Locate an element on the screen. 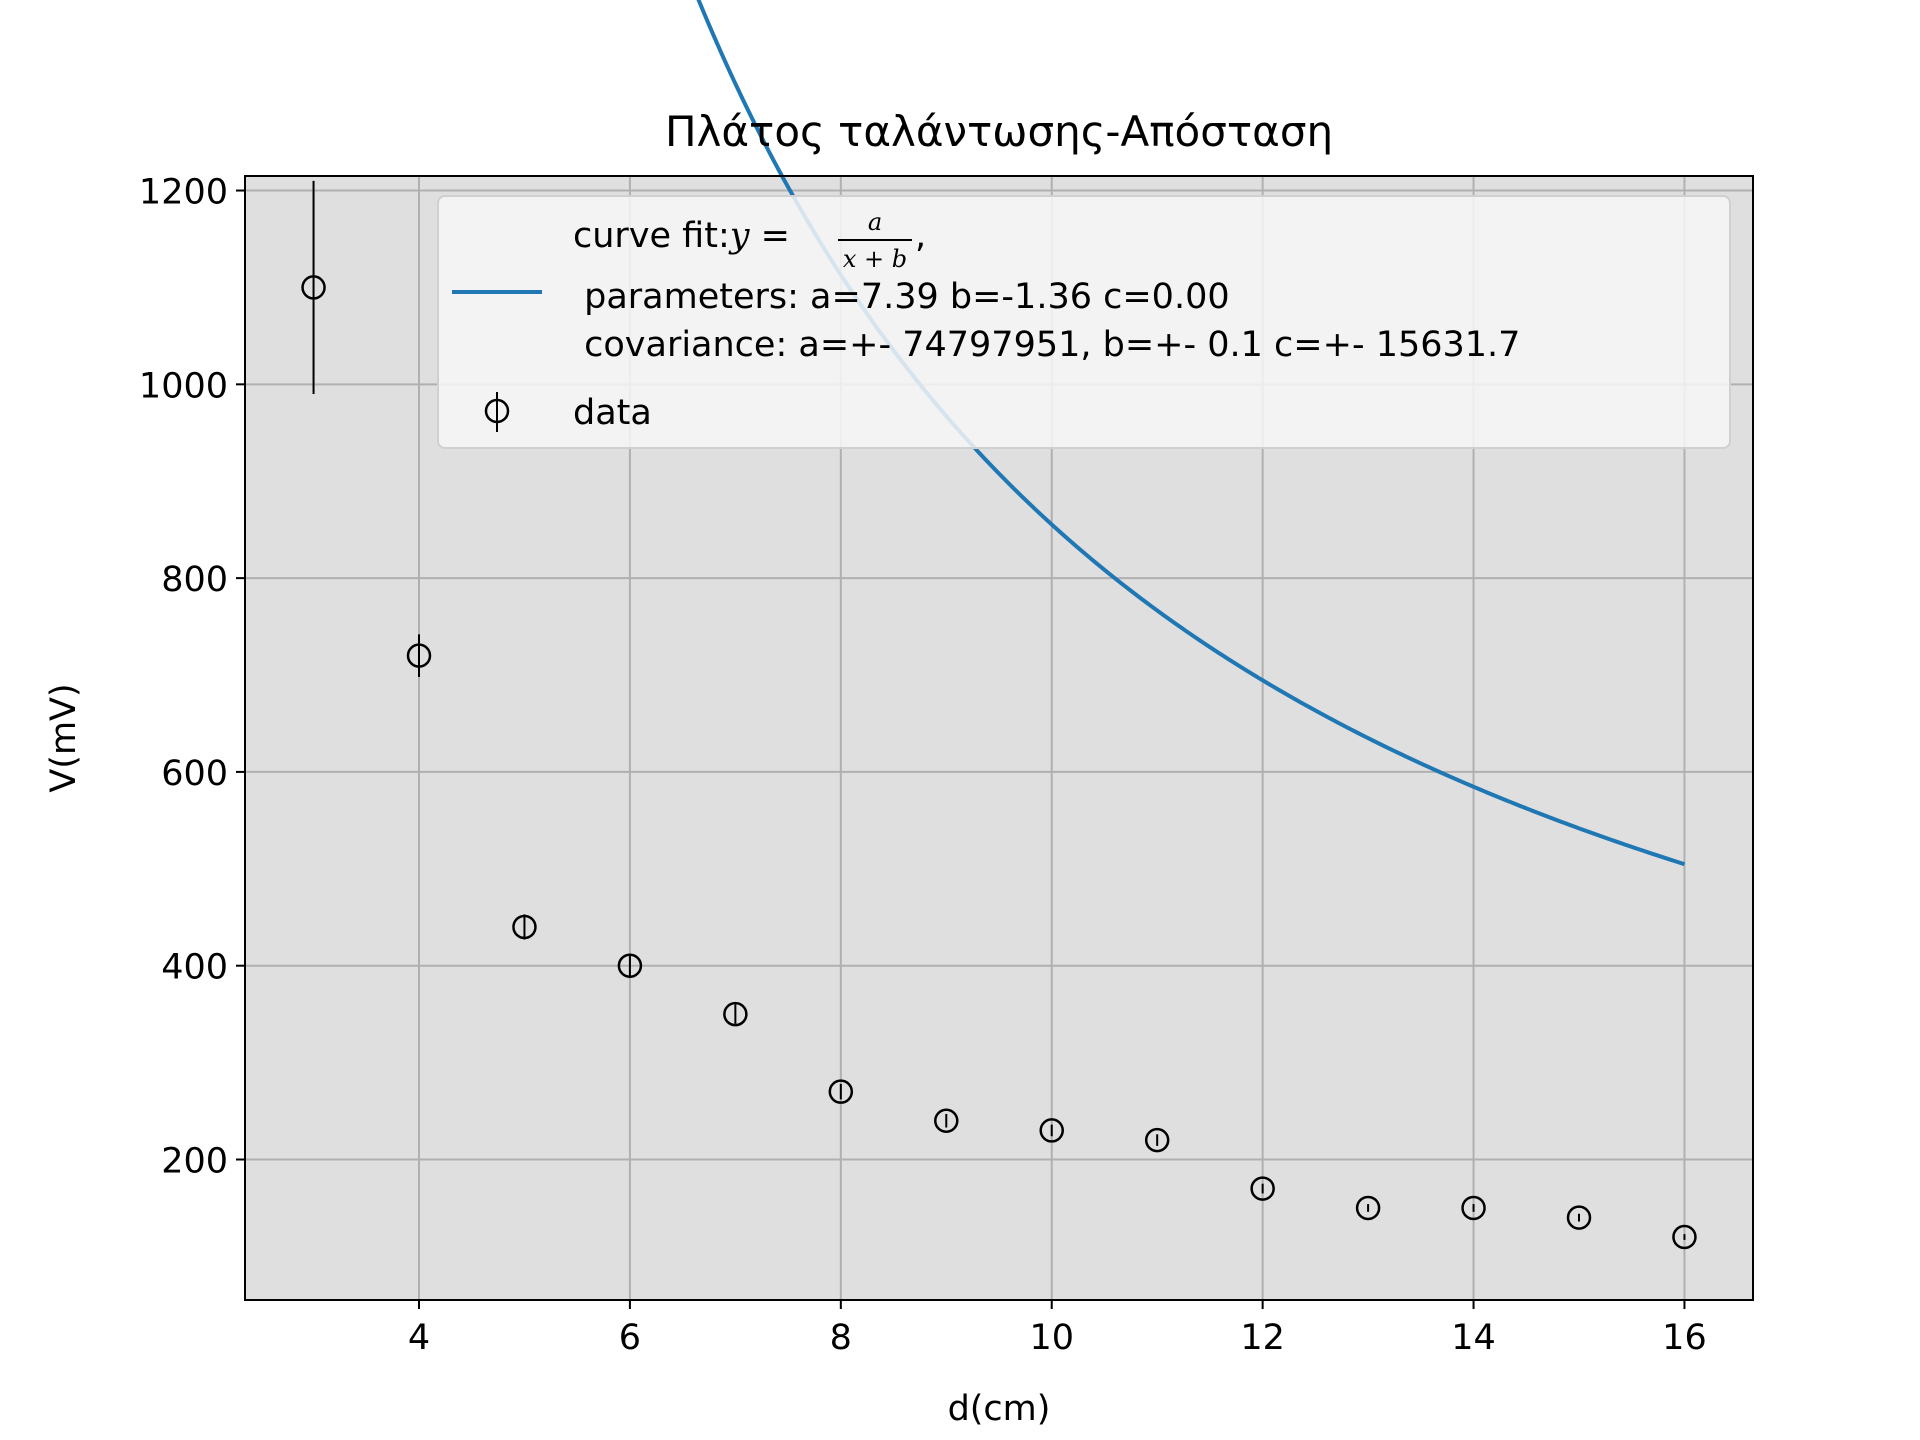 The height and width of the screenshot is (1440, 1920). x-tick-label: 16 is located at coordinates (1684, 1338).